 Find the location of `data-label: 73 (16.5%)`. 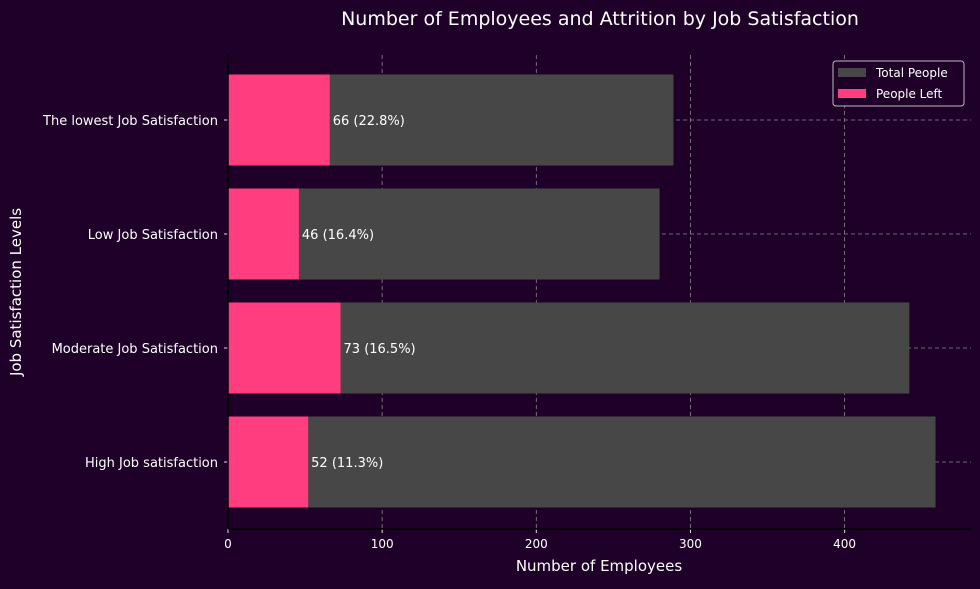

data-label: 73 (16.5%) is located at coordinates (380, 349).